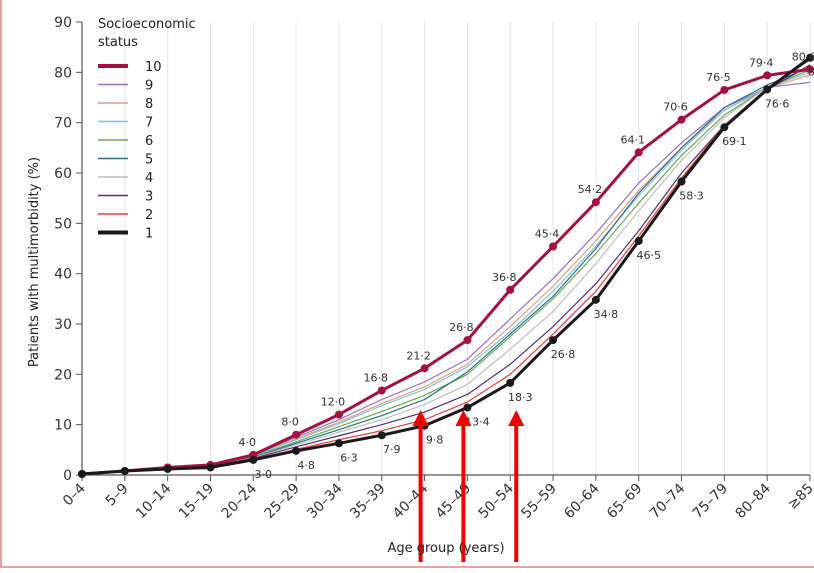 This screenshot has height=573, width=814. Describe the element at coordinates (392, 449) in the screenshot. I see `data-label-bottom: 7·9` at that location.